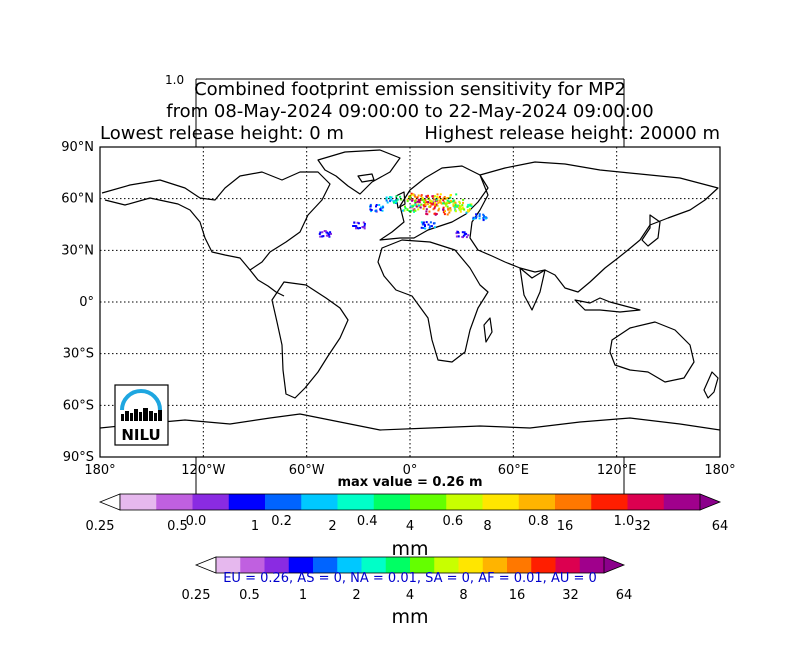  Describe the element at coordinates (281, 521) in the screenshot. I see `overlay-tick-label: 0.2` at that location.